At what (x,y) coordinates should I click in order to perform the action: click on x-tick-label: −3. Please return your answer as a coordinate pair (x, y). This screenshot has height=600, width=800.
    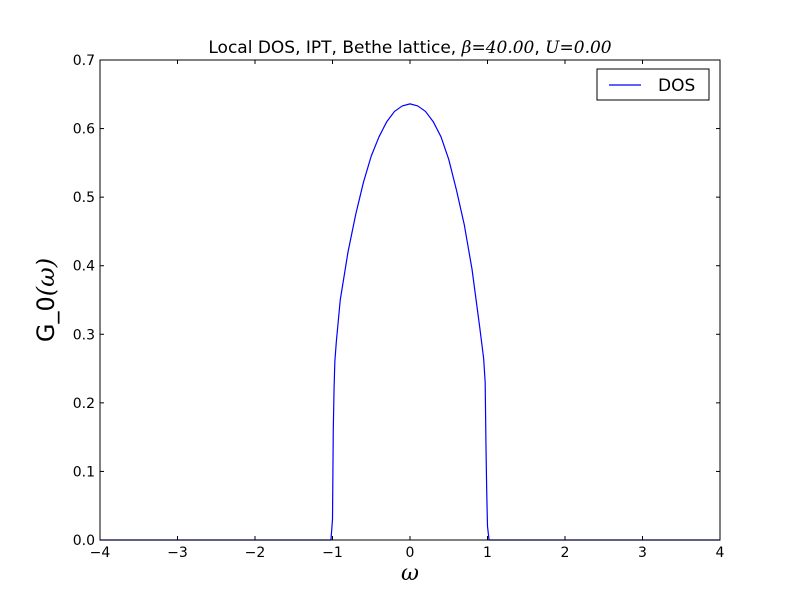
    Looking at the image, I should click on (177, 553).